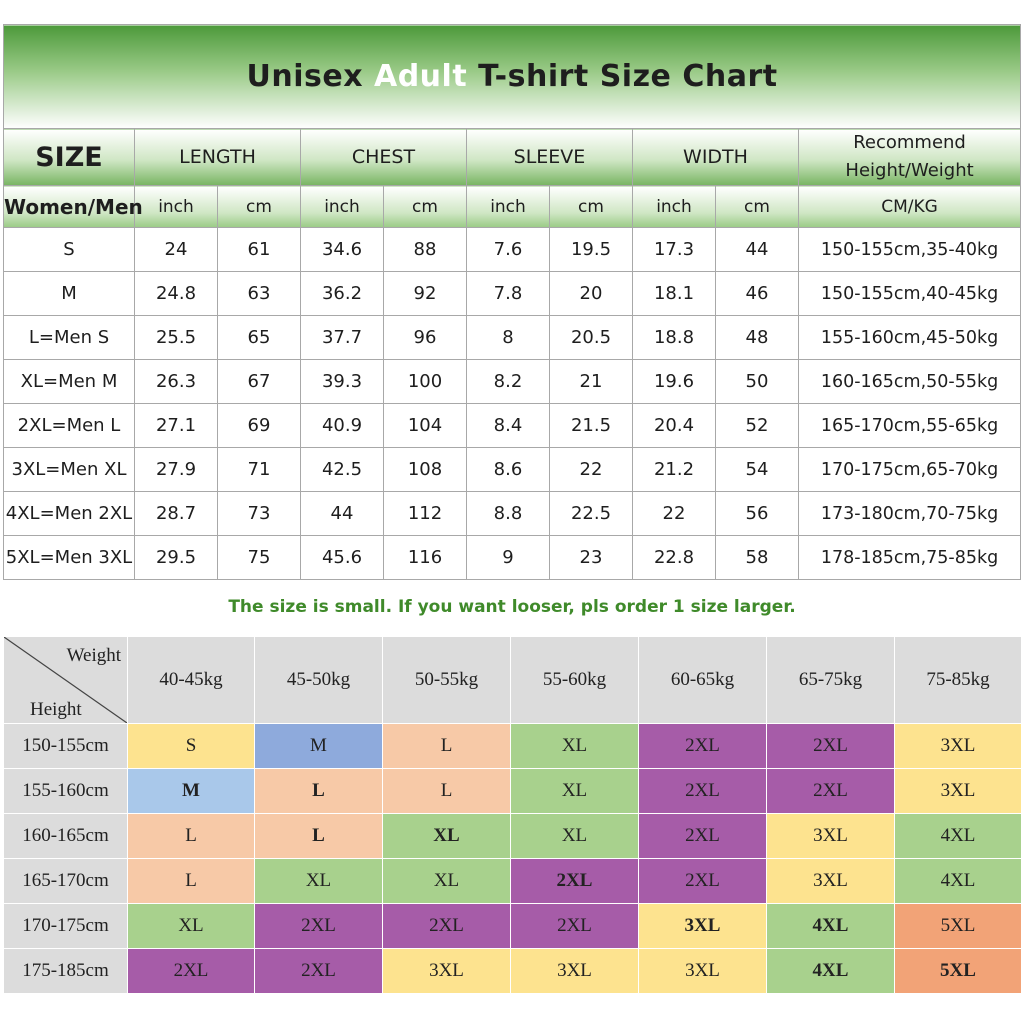 Image resolution: width=1024 pixels, height=1024 pixels. I want to click on measure-cell: 7.6, so click(508, 249).